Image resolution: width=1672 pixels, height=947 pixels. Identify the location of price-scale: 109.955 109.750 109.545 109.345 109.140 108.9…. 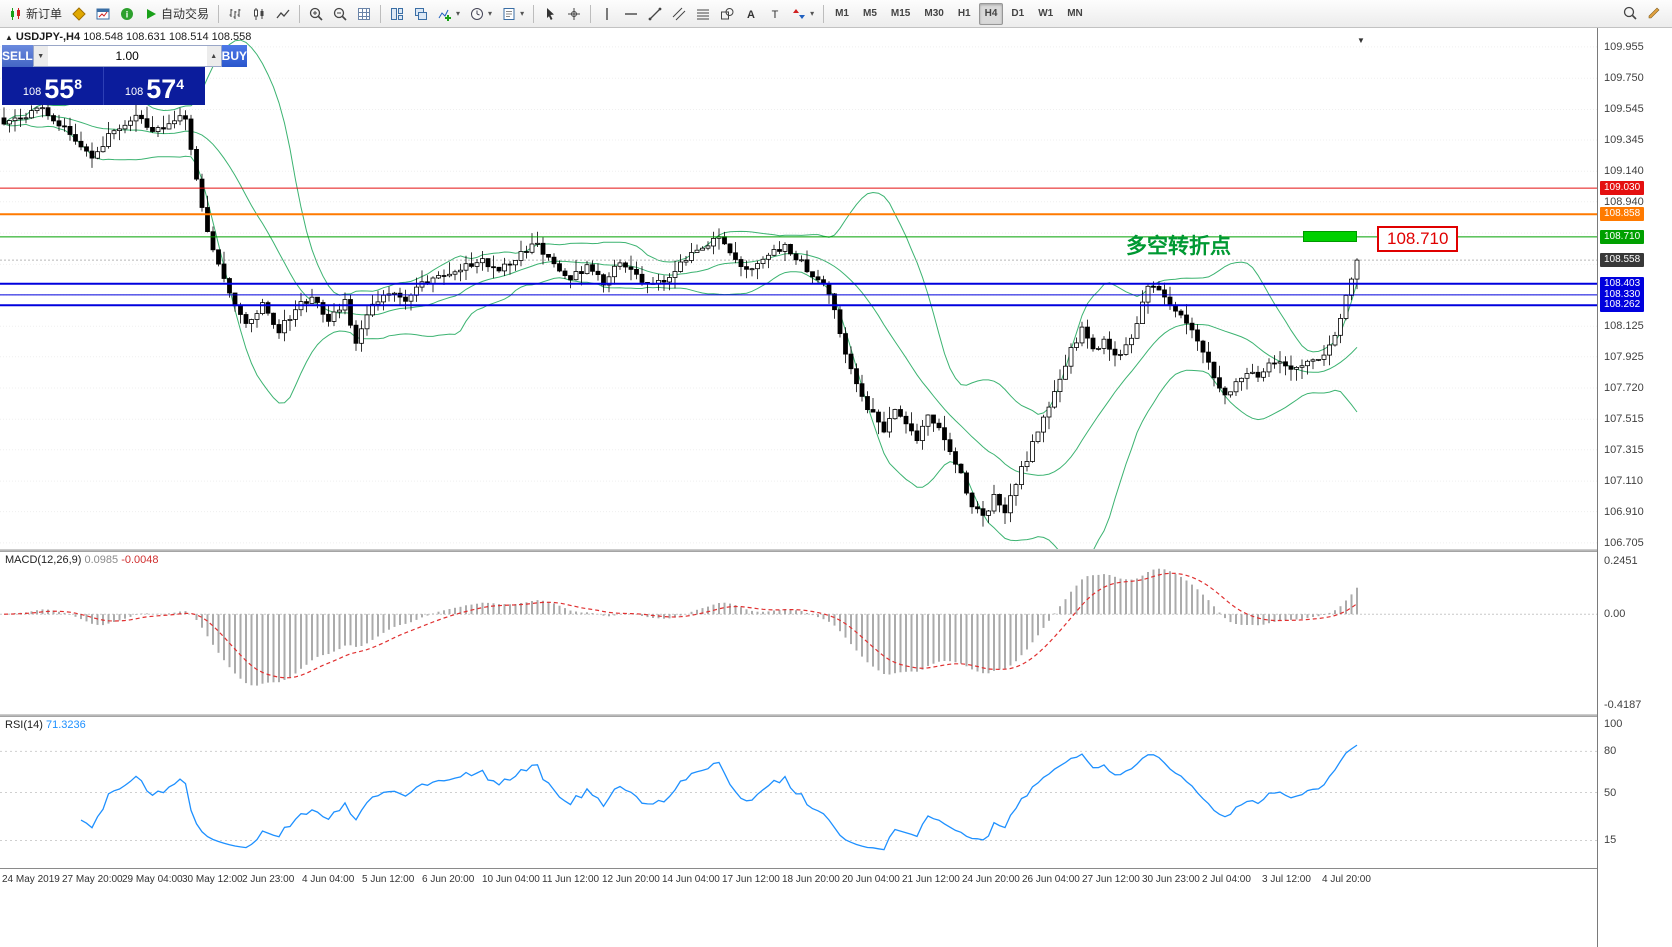
(1634, 487).